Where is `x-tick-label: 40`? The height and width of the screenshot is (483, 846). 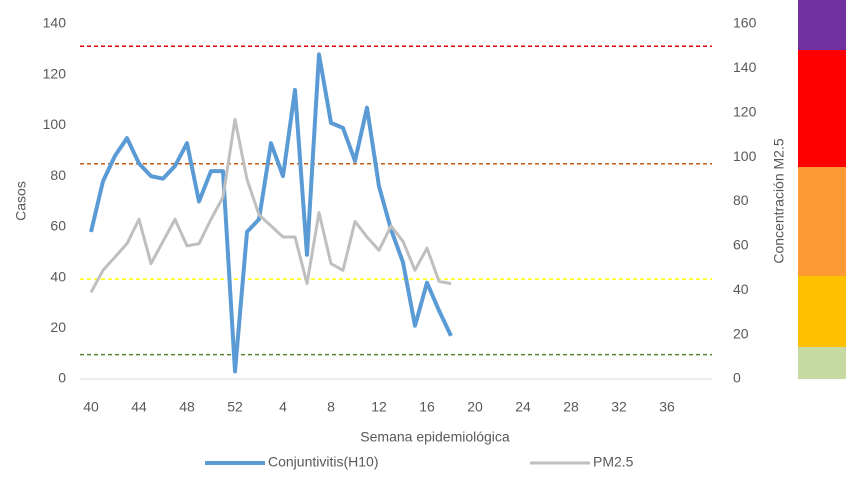 x-tick-label: 40 is located at coordinates (91, 407).